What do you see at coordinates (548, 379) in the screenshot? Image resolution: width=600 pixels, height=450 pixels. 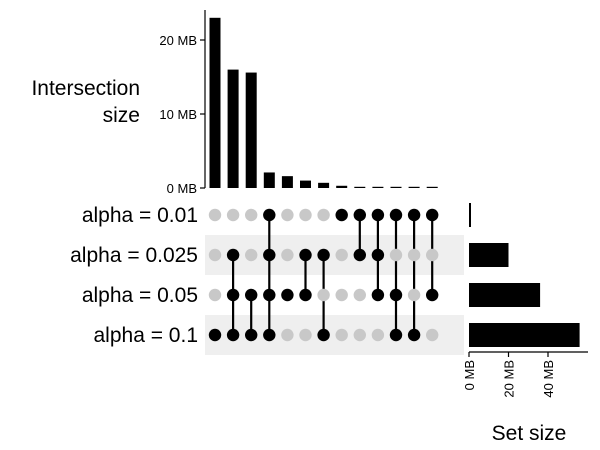 I see `set-size-x-tick-label: 40 MB` at bounding box center [548, 379].